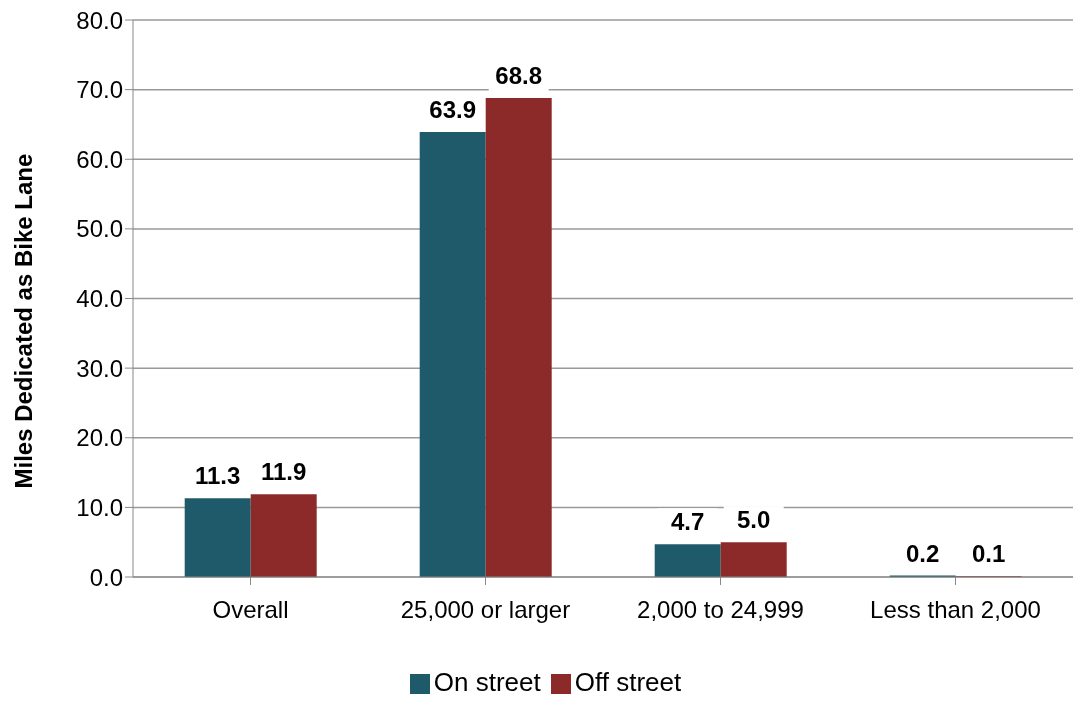 The image size is (1088, 715). Describe the element at coordinates (99, 438) in the screenshot. I see `y-tick-label: 20.0` at that location.